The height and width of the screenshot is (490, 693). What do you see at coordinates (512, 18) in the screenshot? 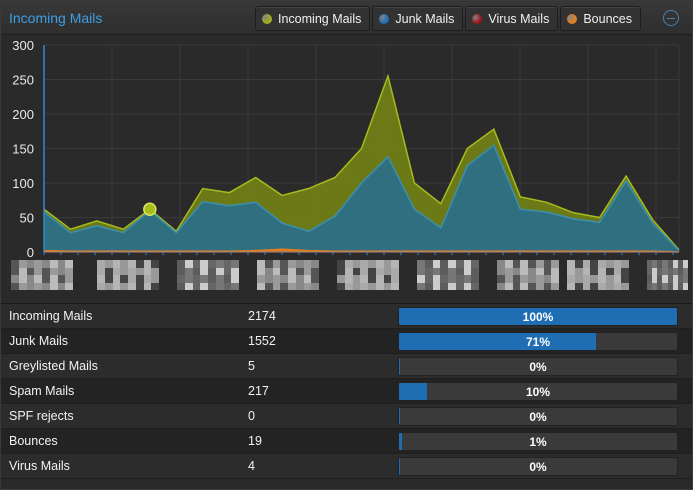
I see `legend-item-virus: Virus Mails` at bounding box center [512, 18].